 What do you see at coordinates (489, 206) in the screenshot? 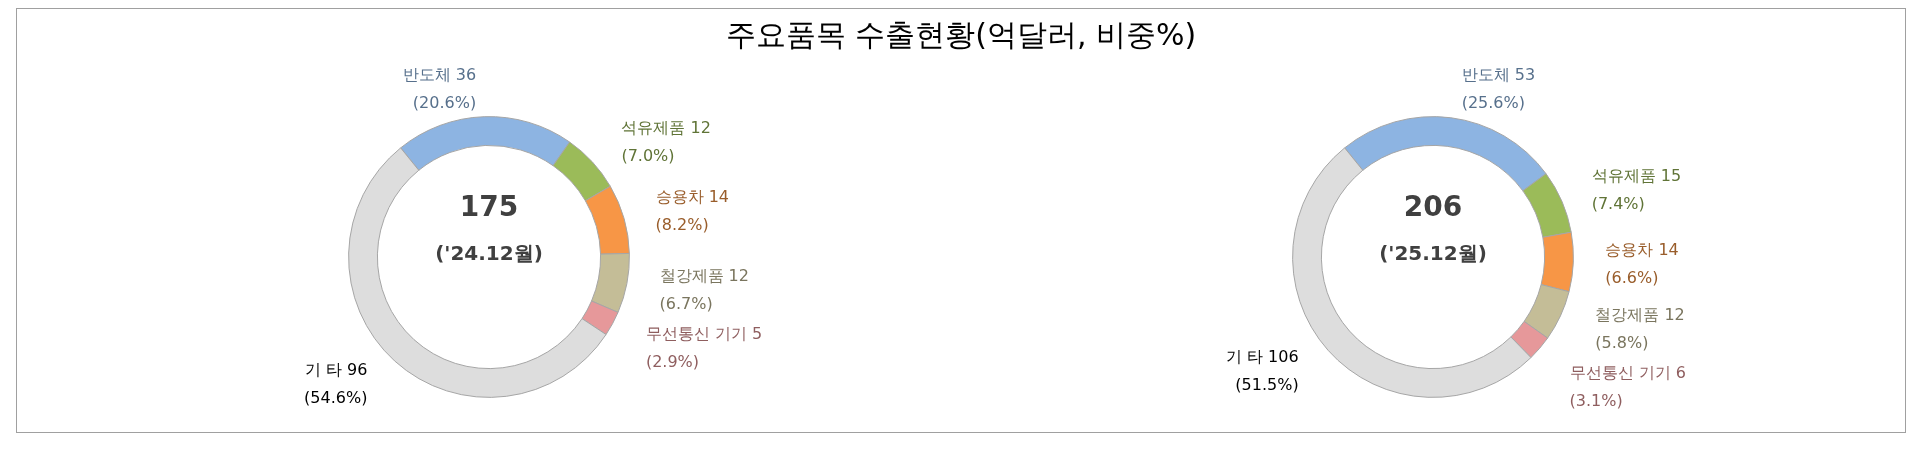
I see `text: 175` at bounding box center [489, 206].